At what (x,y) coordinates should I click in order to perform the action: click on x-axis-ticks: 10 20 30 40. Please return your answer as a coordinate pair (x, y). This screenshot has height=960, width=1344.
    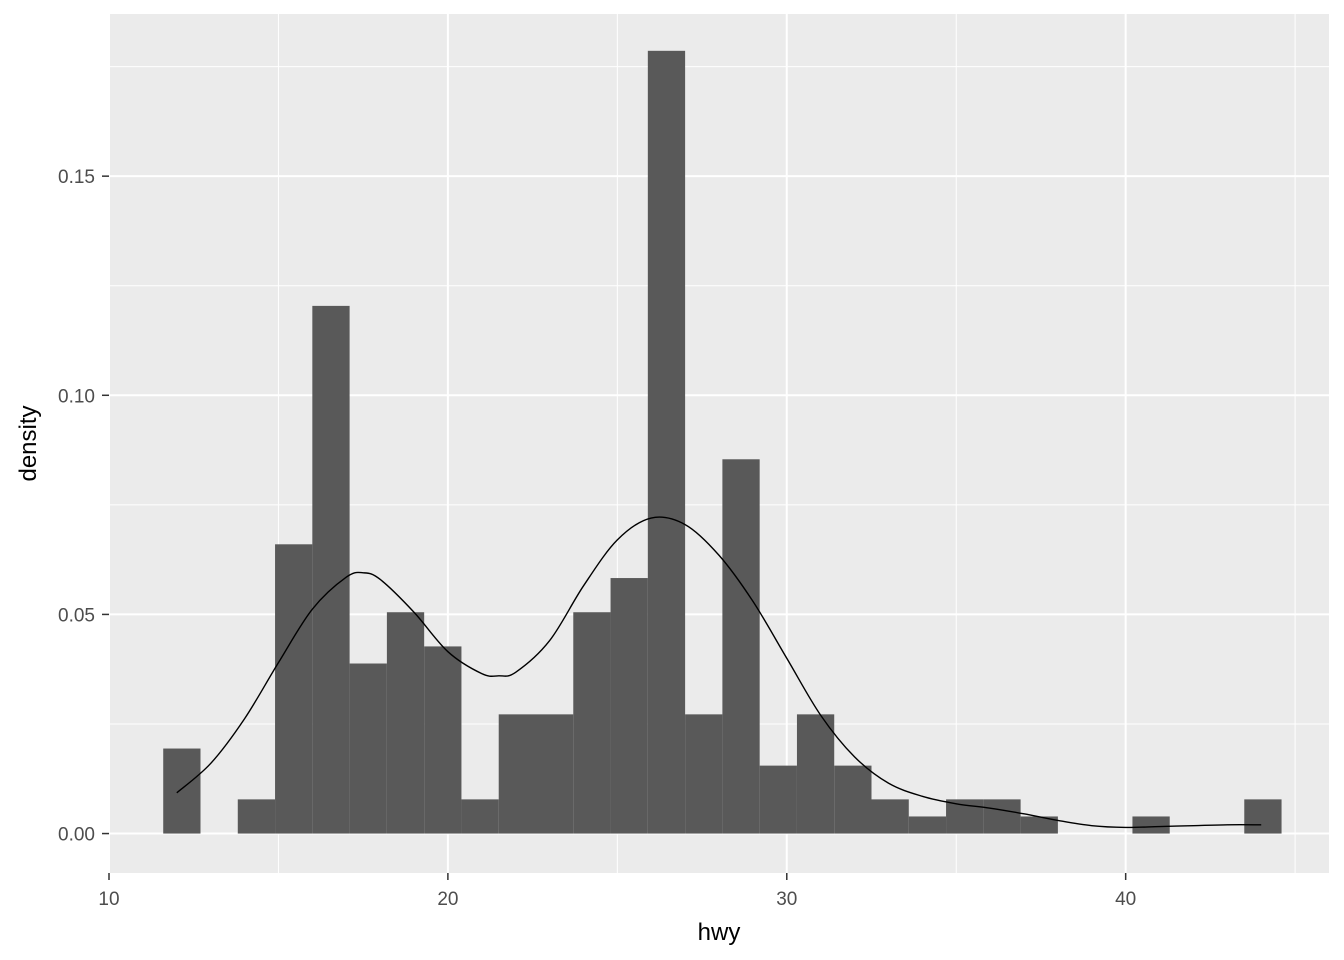
    Looking at the image, I should click on (617, 891).